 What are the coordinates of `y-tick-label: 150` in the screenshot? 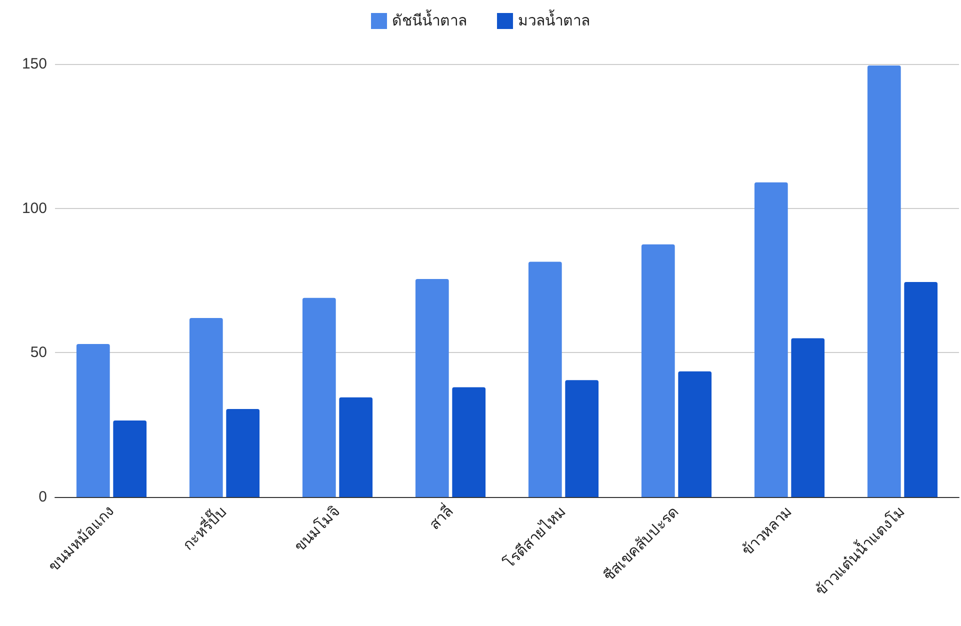 It's located at (34, 64).